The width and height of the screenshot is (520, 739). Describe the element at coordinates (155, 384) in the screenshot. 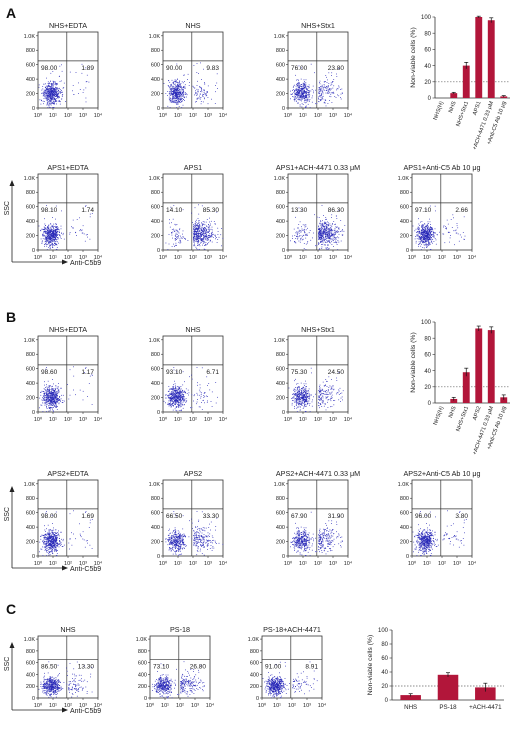

I see `y-tick-label: 400` at that location.